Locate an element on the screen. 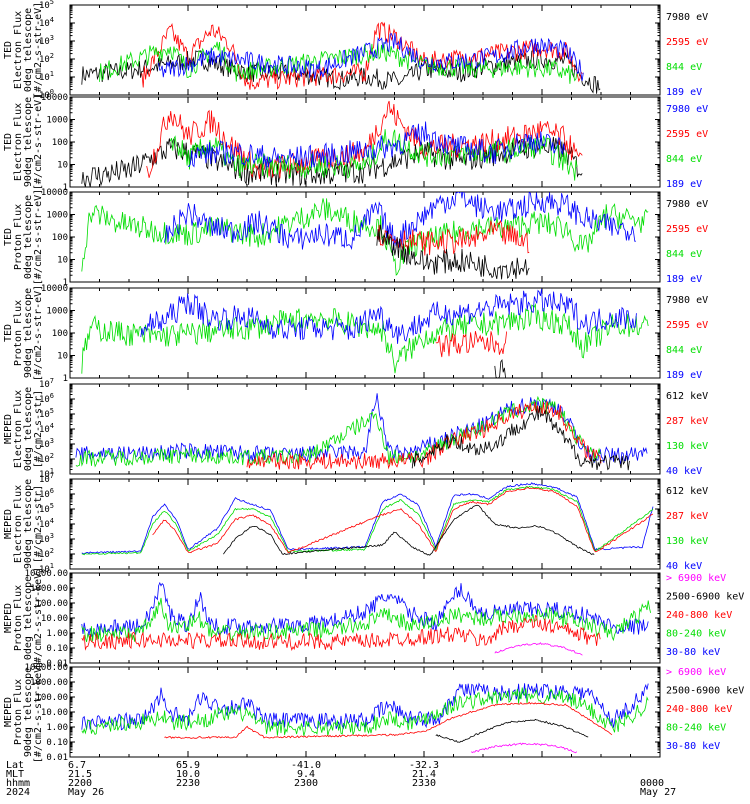  series-group is located at coordinates (365, 718).